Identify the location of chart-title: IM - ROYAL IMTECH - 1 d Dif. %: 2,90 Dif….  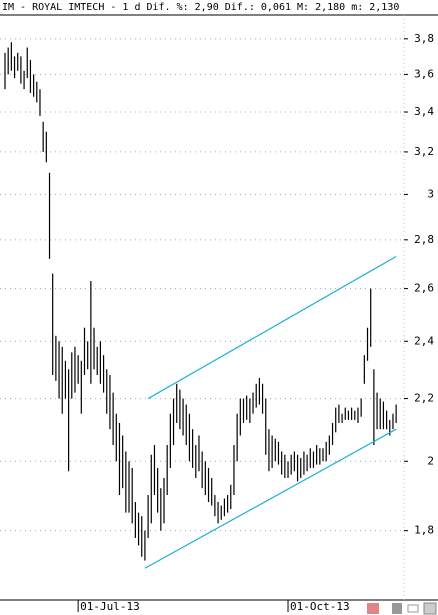
(200, 7).